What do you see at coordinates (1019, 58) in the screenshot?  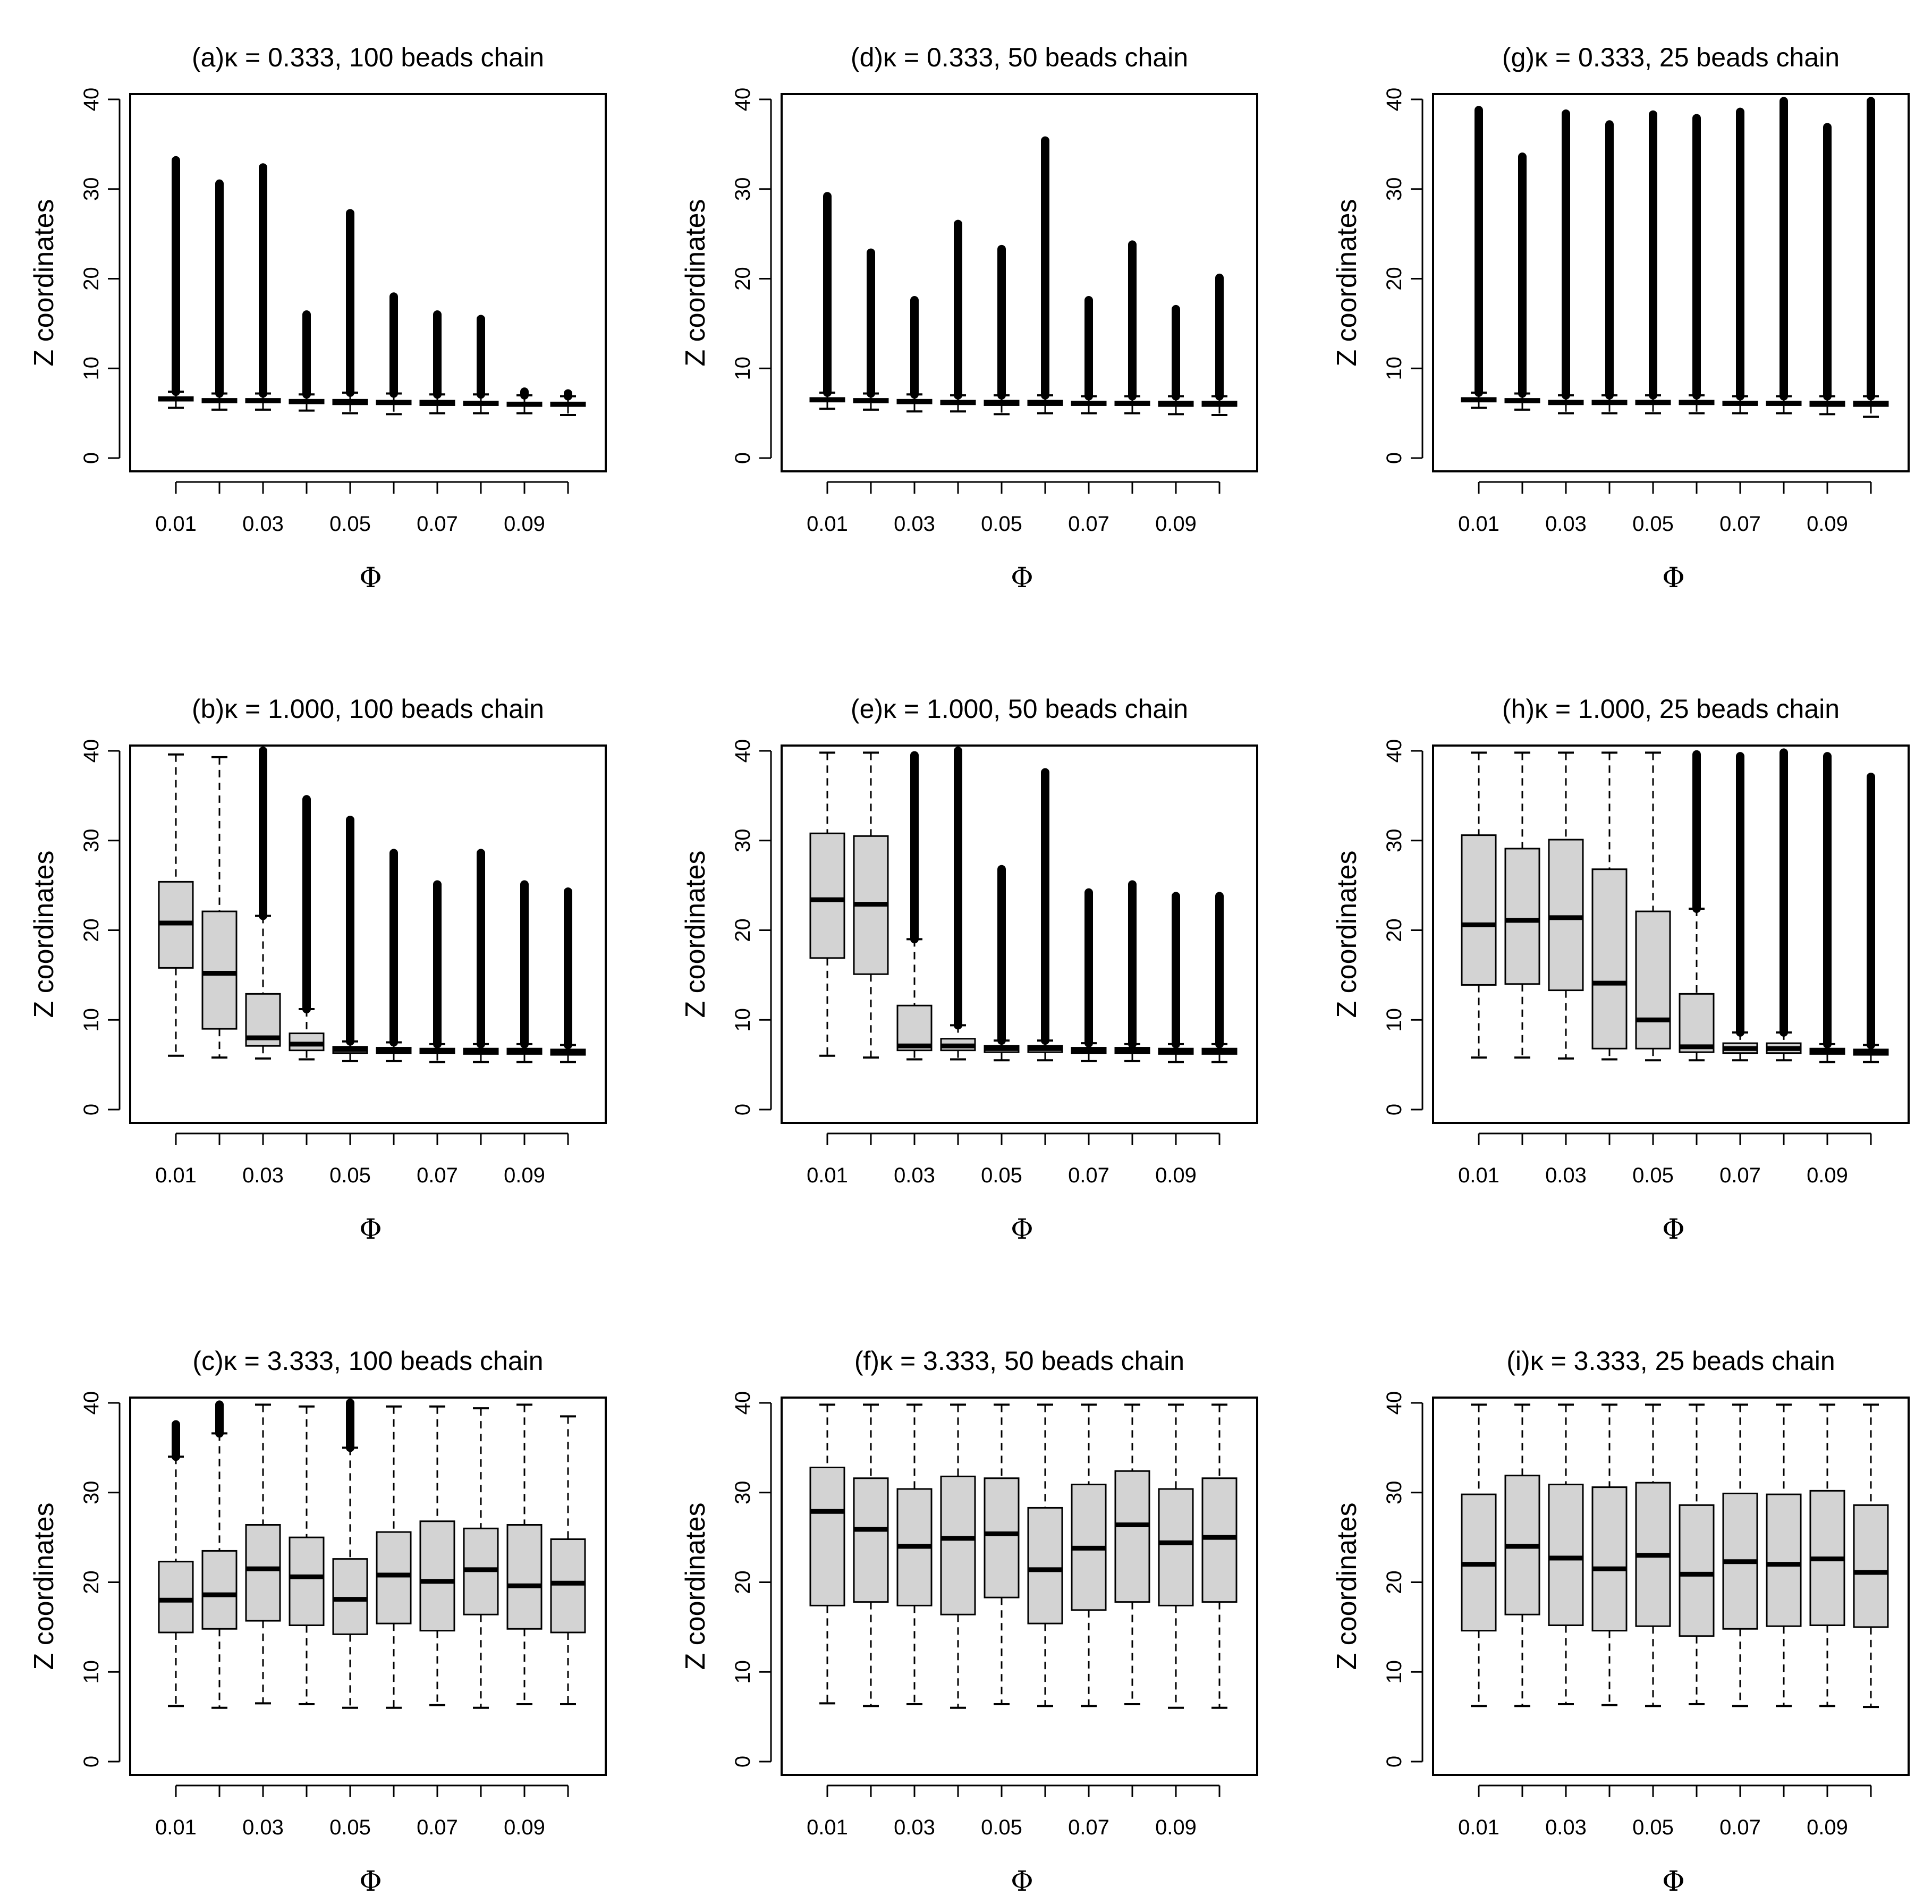 I see `panel-title: (d)κ = 0.333, 50 beads chain` at bounding box center [1019, 58].